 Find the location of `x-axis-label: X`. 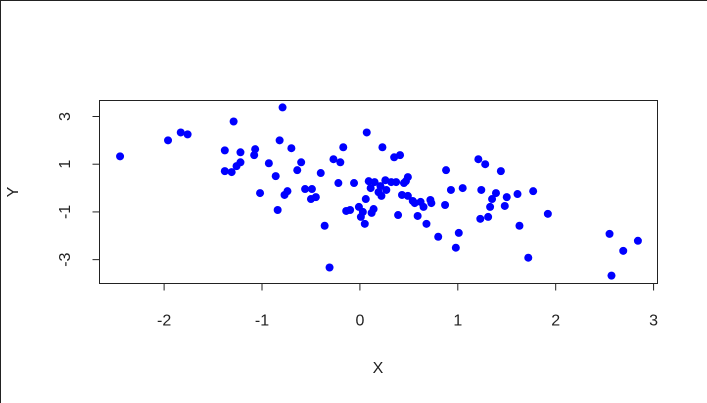

x-axis-label: X is located at coordinates (378, 368).